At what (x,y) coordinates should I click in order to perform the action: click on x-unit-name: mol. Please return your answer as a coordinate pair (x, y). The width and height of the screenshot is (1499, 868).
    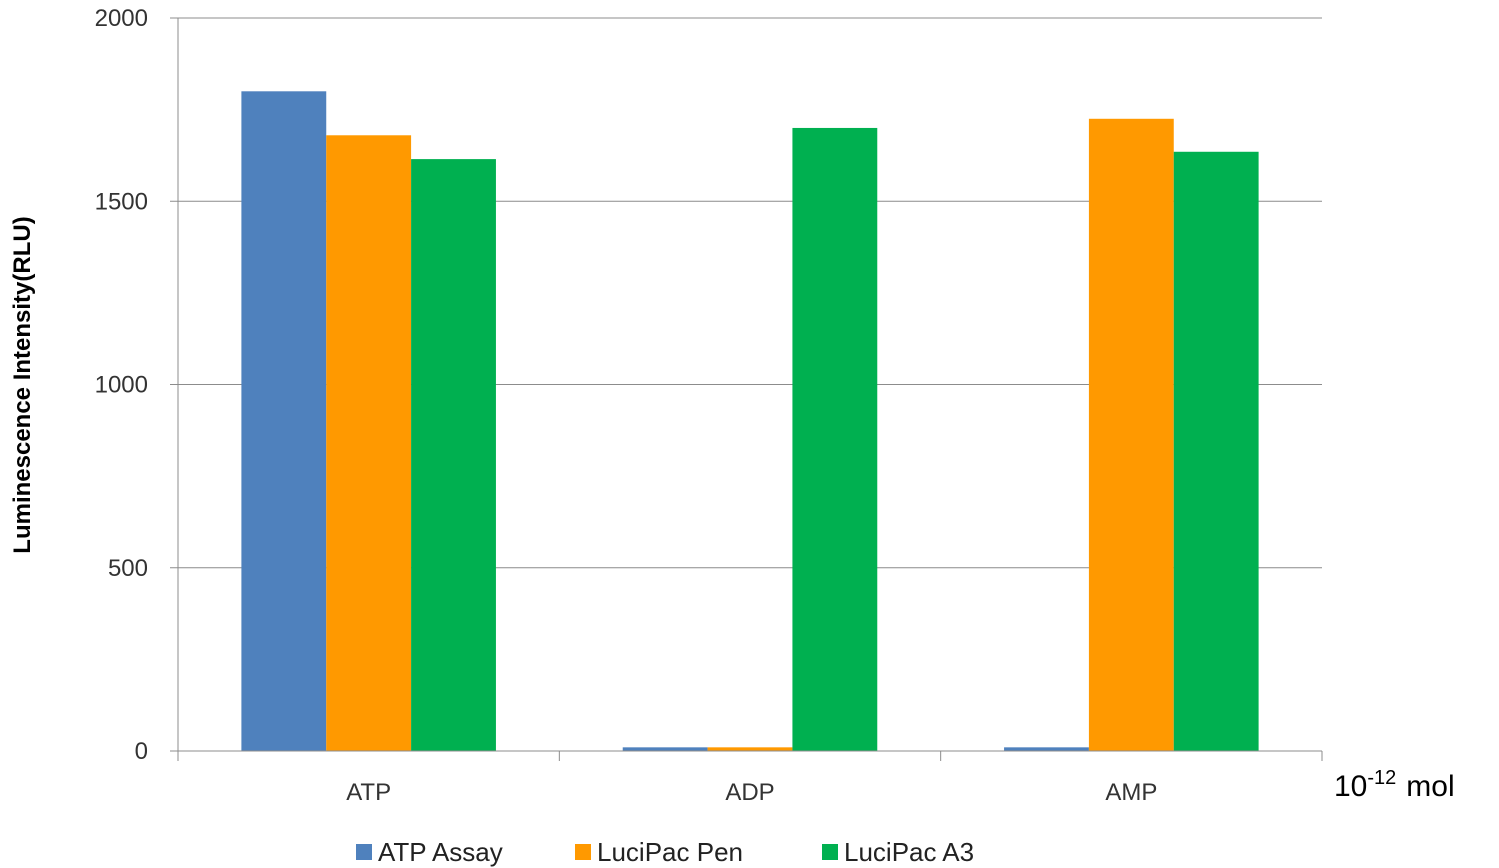
    Looking at the image, I should click on (1430, 786).